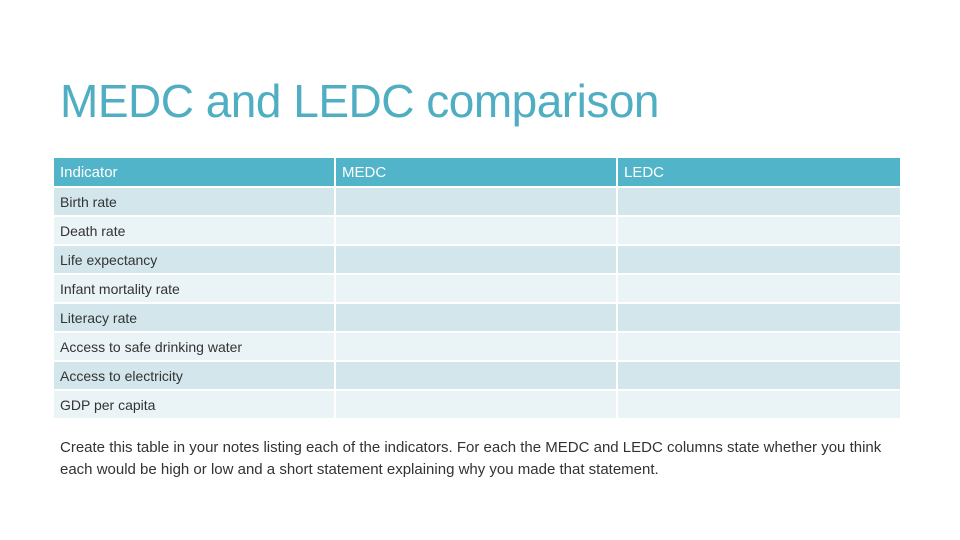  I want to click on table-row: Birth rate, so click(477, 202).